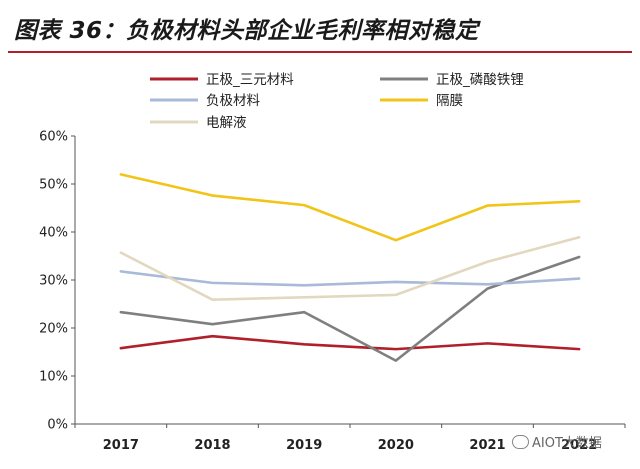  What do you see at coordinates (250, 80) in the screenshot?
I see `legend-label: 正极_三元材料` at bounding box center [250, 80].